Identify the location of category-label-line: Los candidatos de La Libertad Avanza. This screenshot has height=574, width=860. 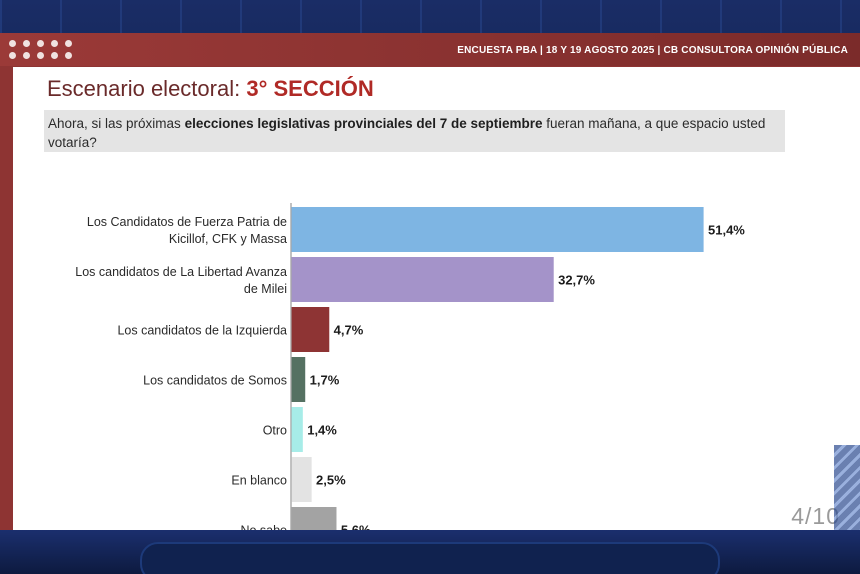
(181, 272).